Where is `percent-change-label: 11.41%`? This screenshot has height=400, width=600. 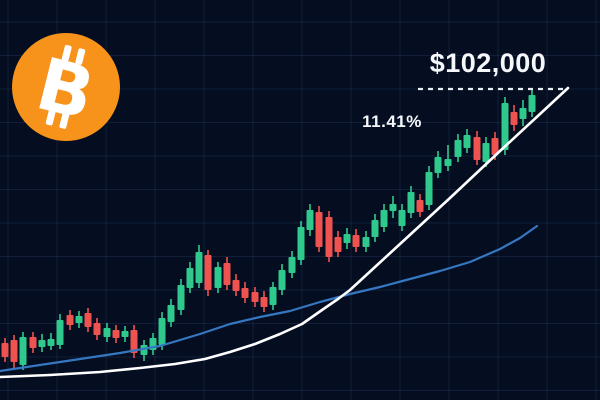 percent-change-label: 11.41% is located at coordinates (392, 121).